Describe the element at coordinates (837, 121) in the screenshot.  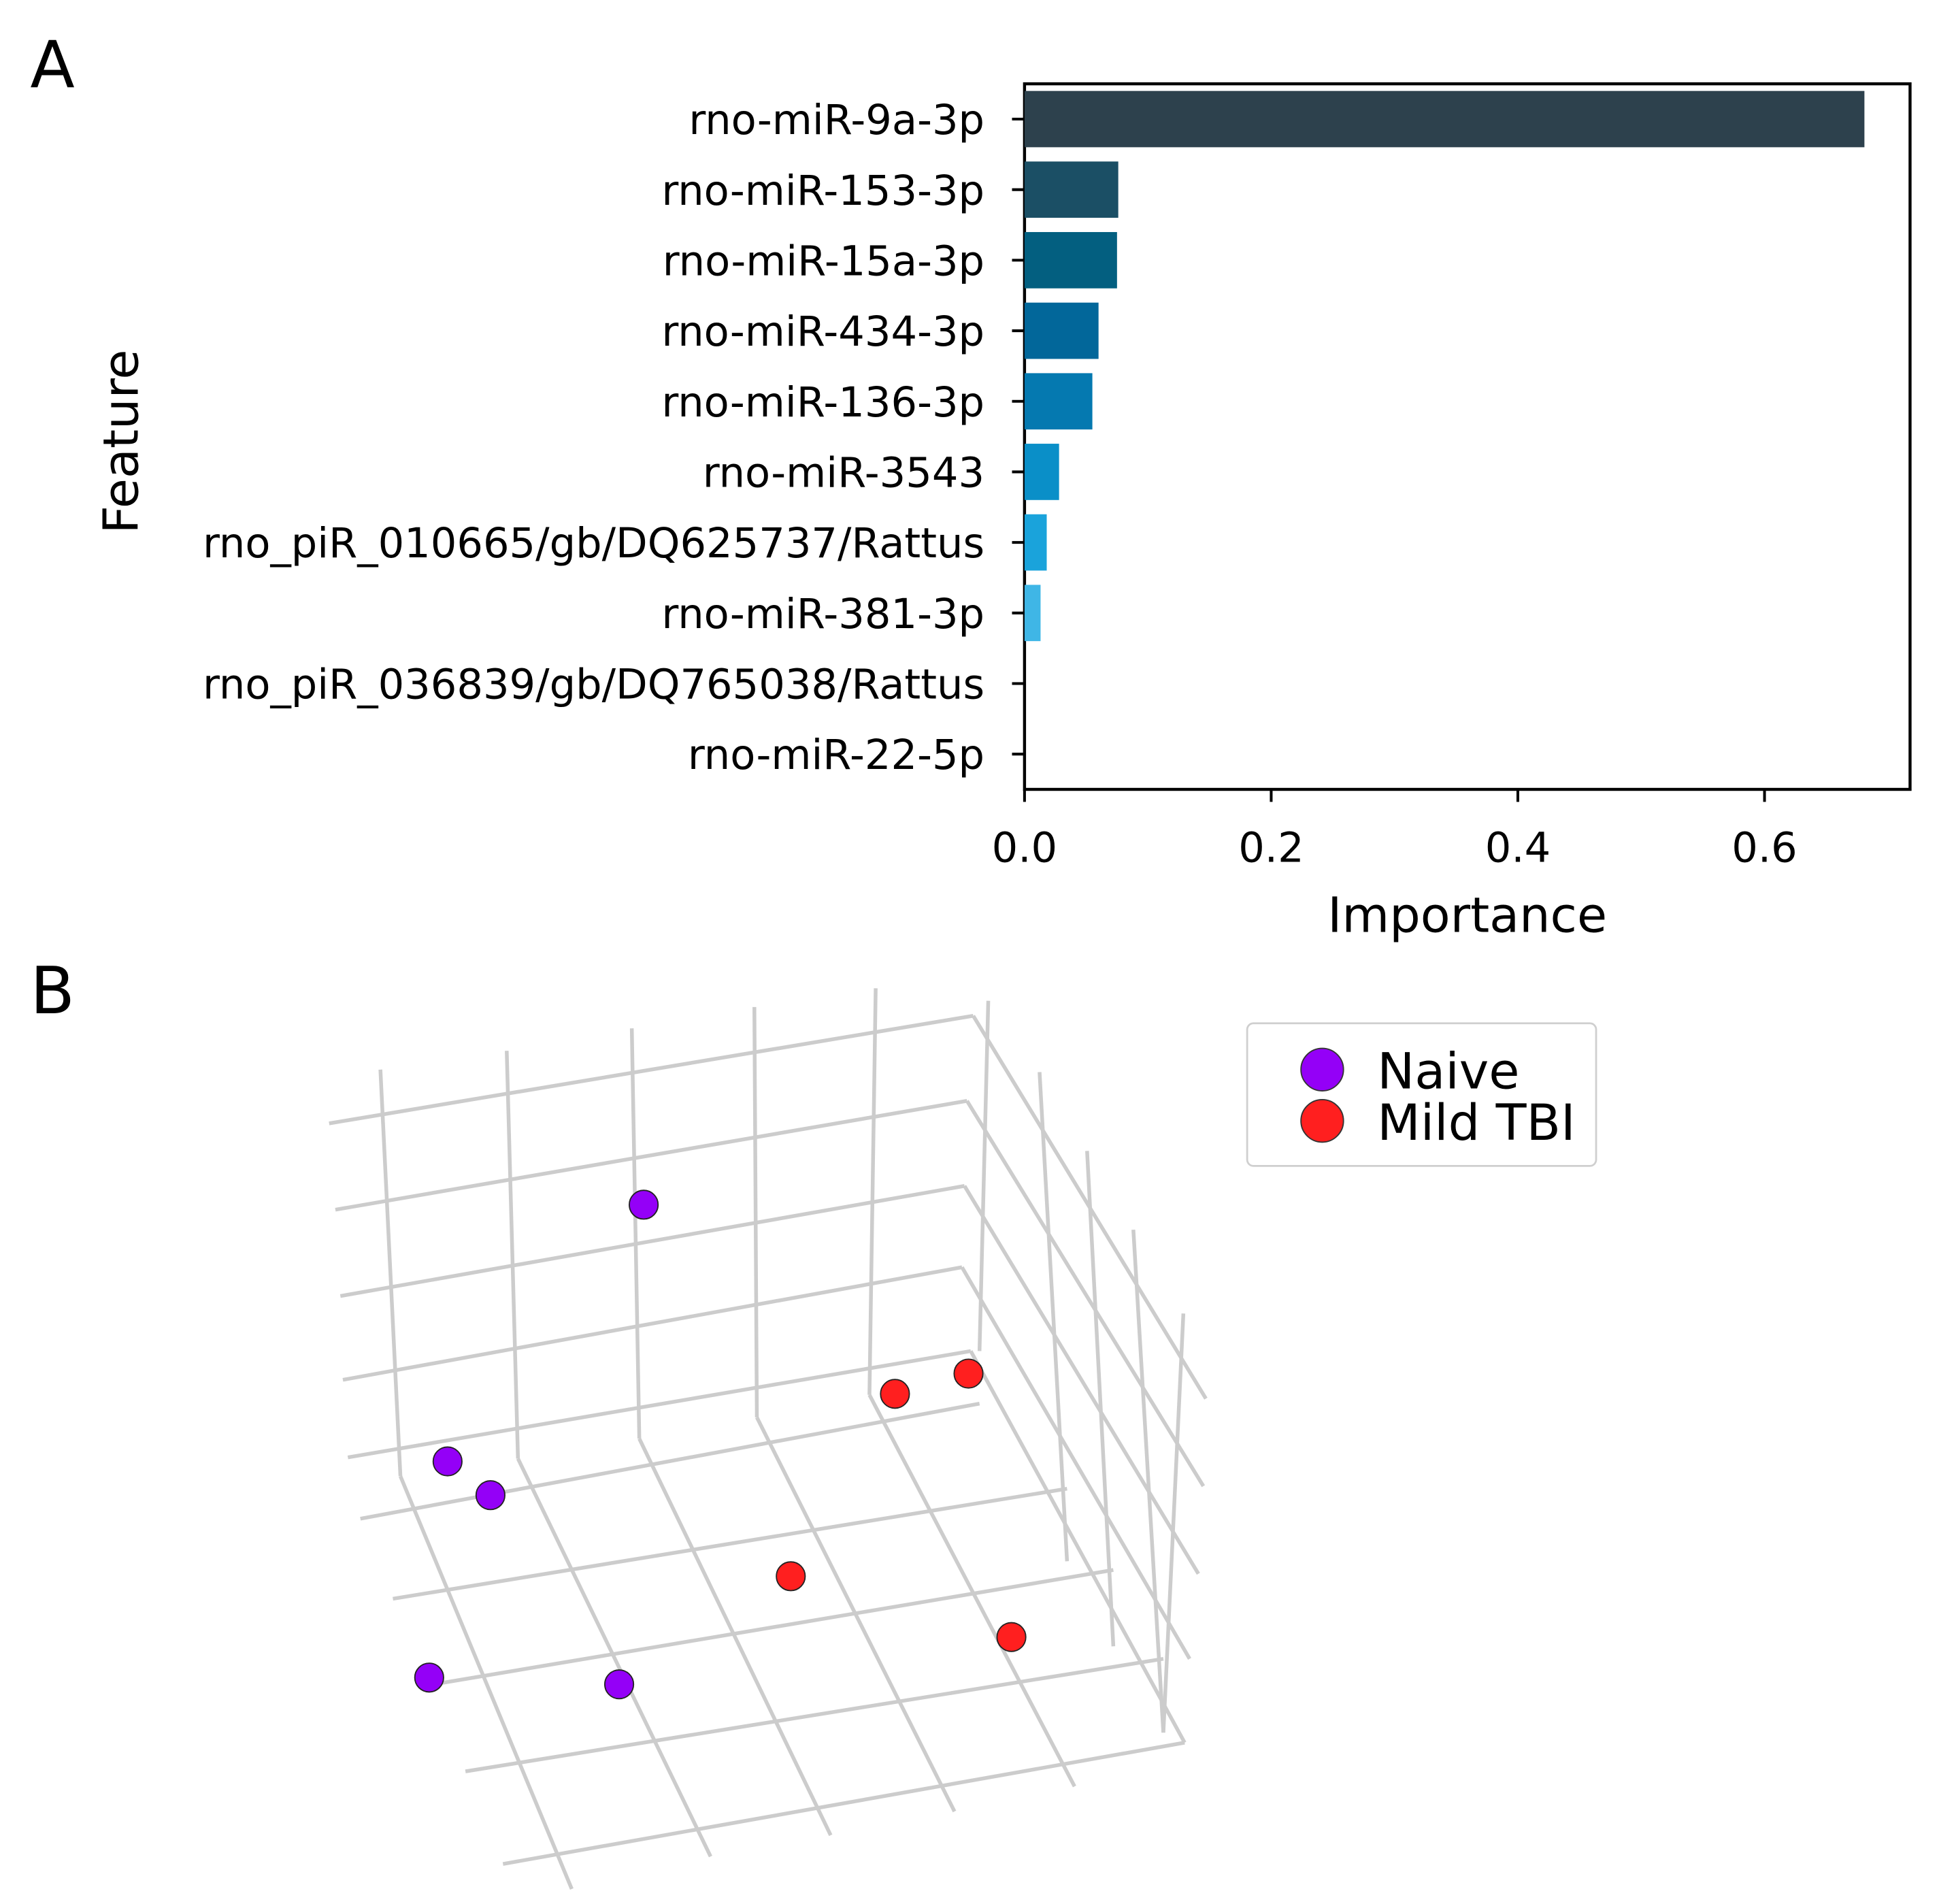
I see `y-tick-label: rno-miR-9a-3p` at that location.